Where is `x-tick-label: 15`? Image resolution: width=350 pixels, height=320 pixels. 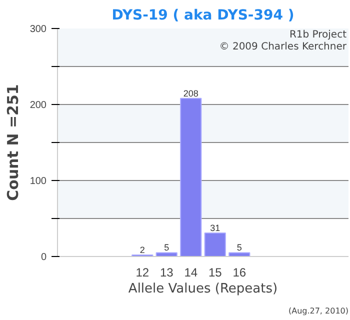 x-tick-label: 15 is located at coordinates (215, 273).